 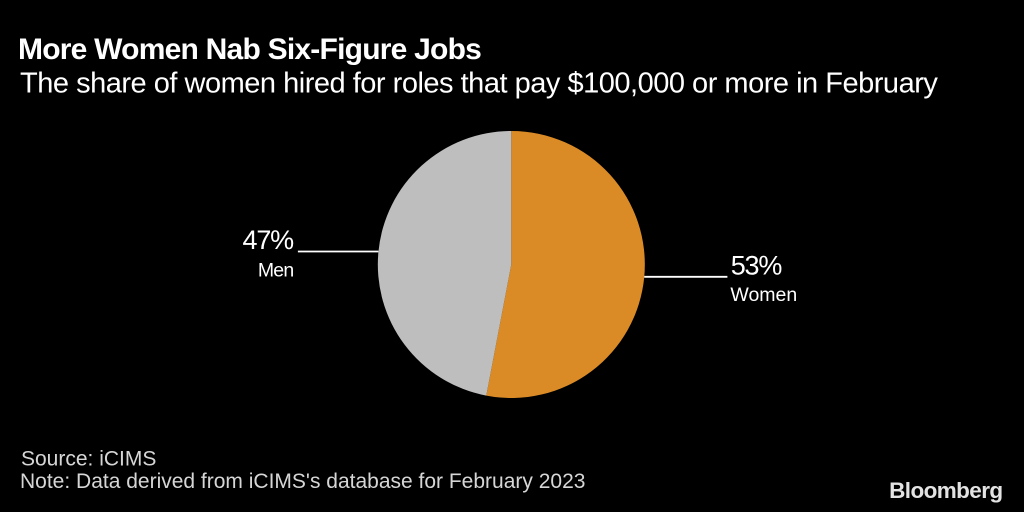 I want to click on svg-text: 47%, so click(x=269, y=240).